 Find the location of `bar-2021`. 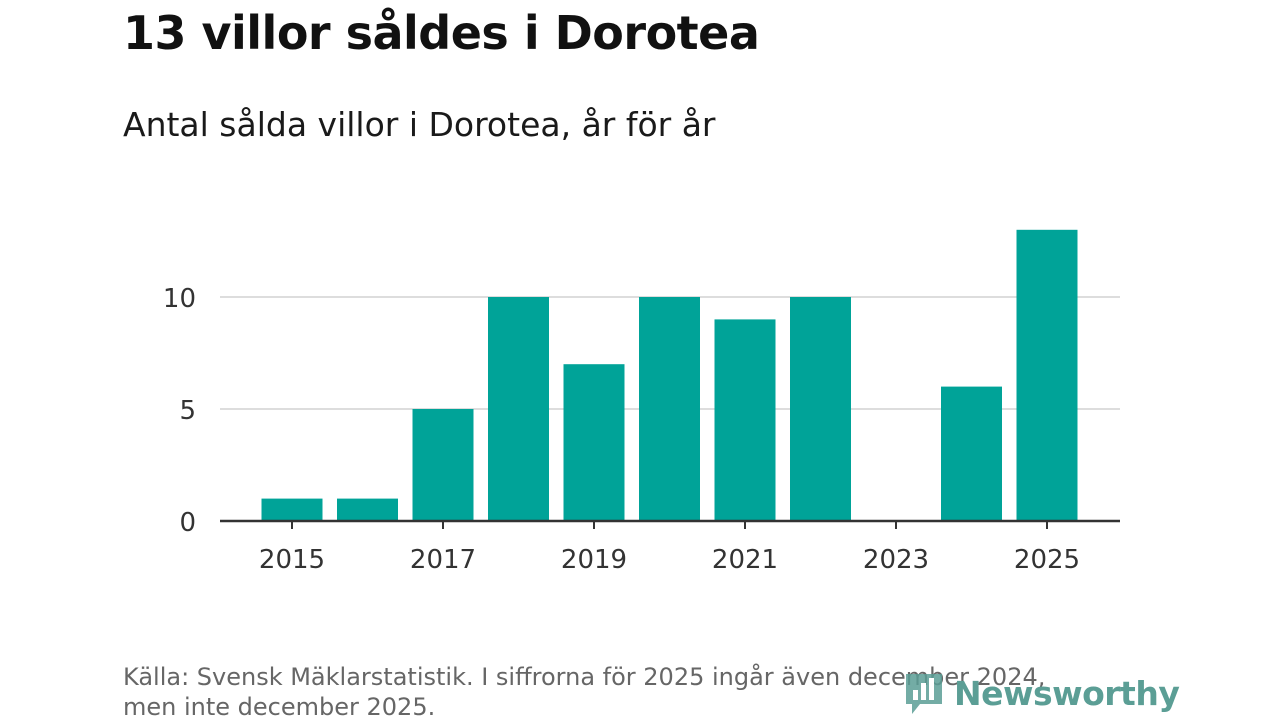

bar-2021 is located at coordinates (745, 420).